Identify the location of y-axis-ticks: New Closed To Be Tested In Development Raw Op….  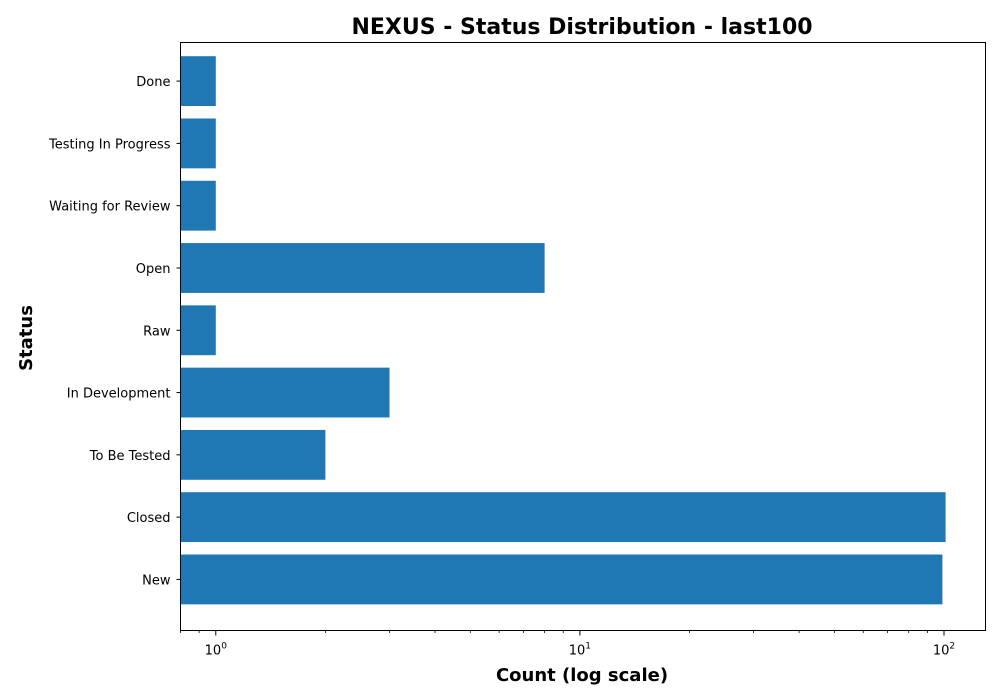
(114, 331).